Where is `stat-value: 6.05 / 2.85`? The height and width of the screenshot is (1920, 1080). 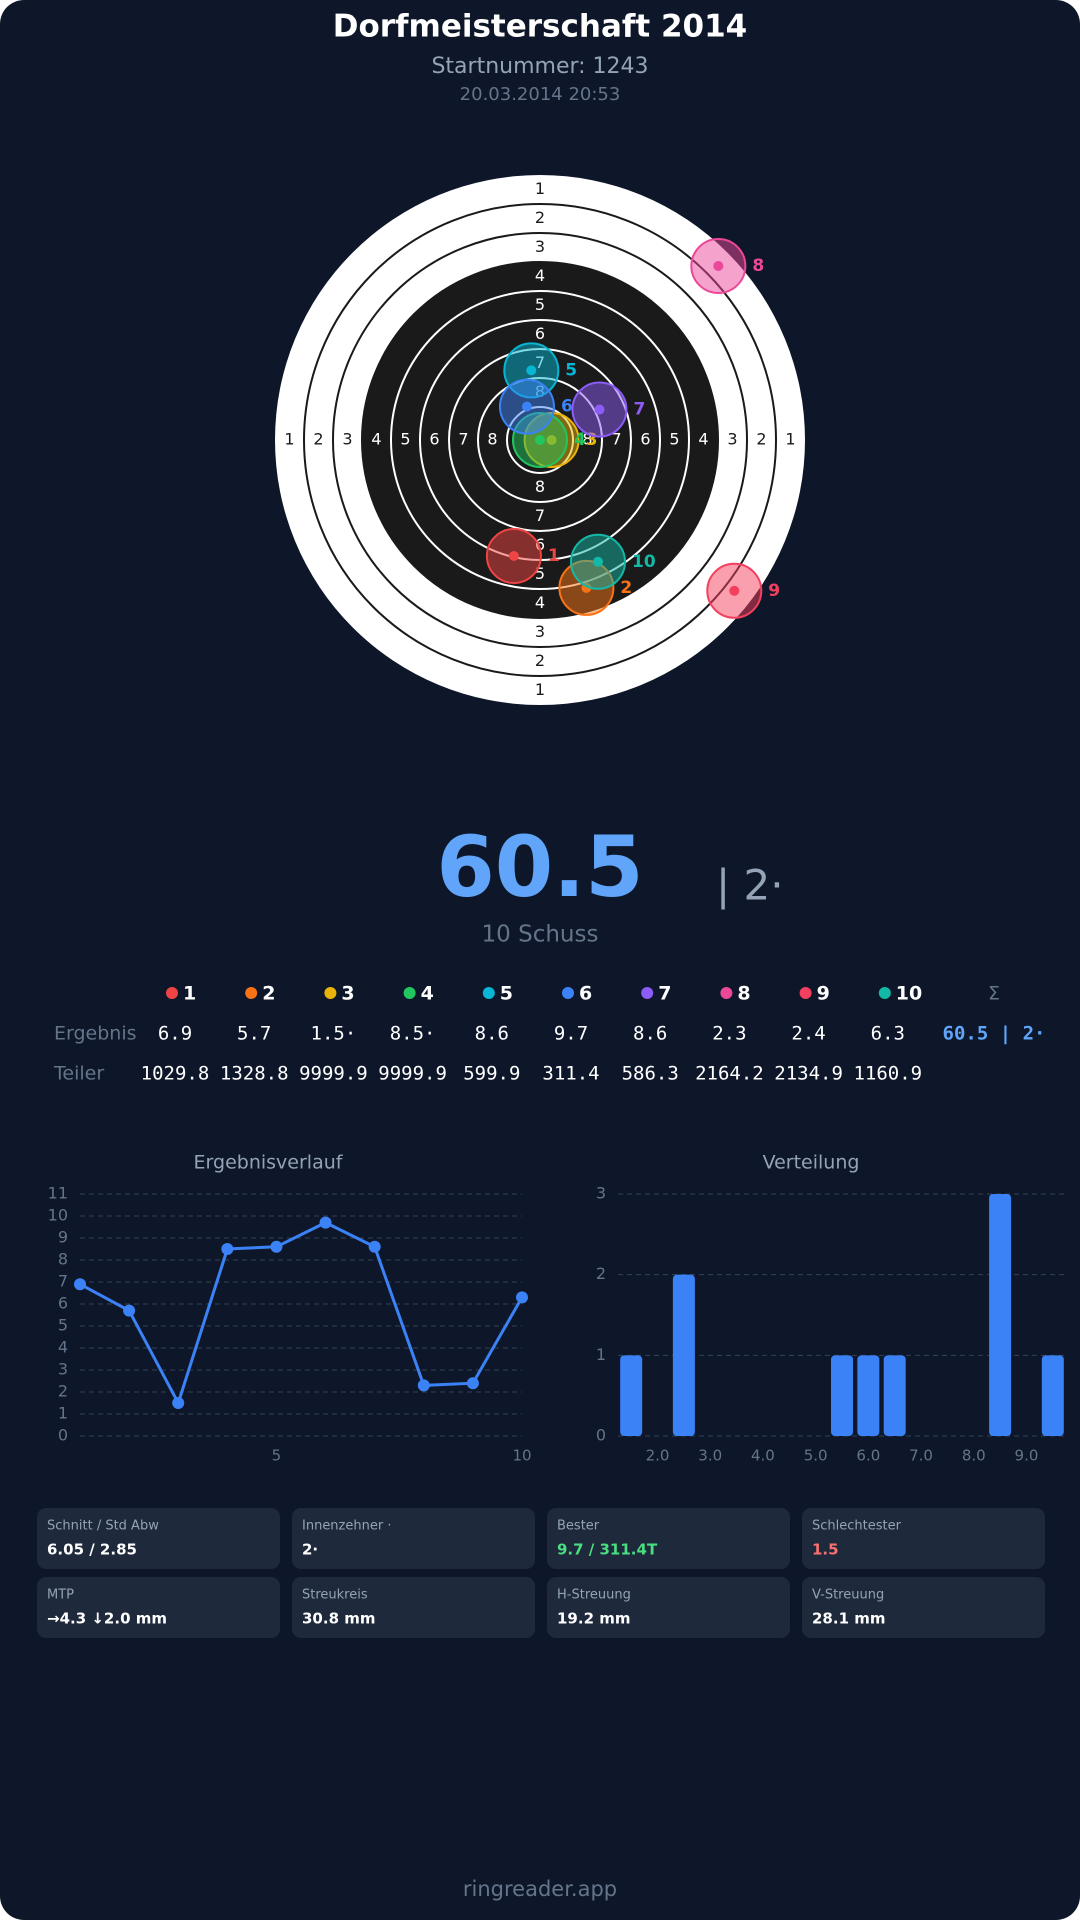
stat-value: 6.05 / 2.85 is located at coordinates (92, 1550).